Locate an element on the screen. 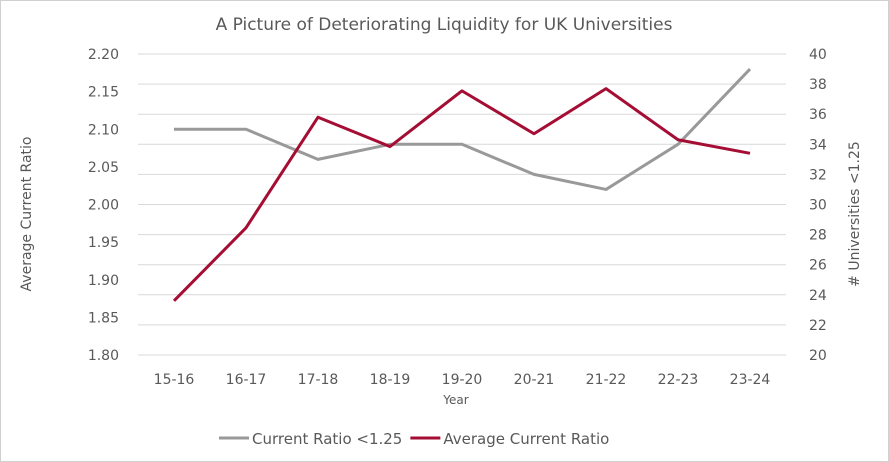  y2-tick-label: 40 is located at coordinates (818, 55).